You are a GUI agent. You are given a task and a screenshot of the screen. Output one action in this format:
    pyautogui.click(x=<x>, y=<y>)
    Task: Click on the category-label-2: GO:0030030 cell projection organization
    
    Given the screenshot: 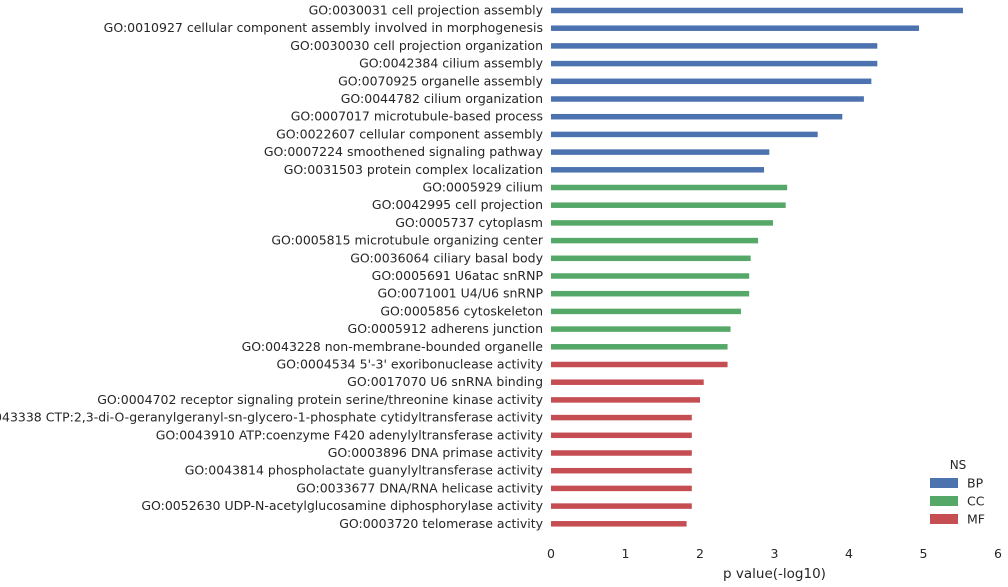 What is the action you would take?
    pyautogui.click(x=416, y=45)
    